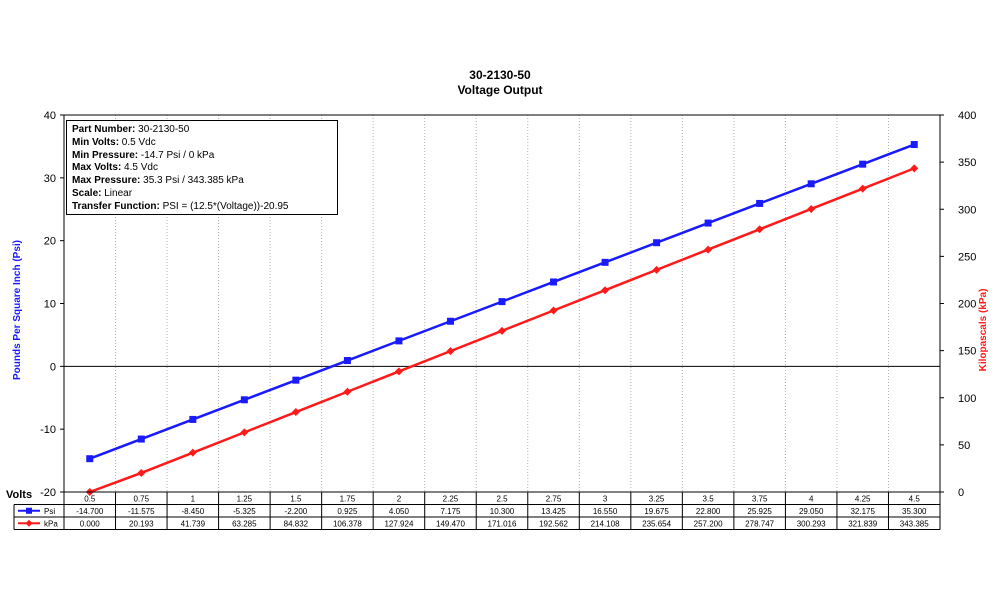 Image resolution: width=1000 pixels, height=600 pixels. What do you see at coordinates (760, 499) in the screenshot?
I see `x-tick-label: 3.75` at bounding box center [760, 499].